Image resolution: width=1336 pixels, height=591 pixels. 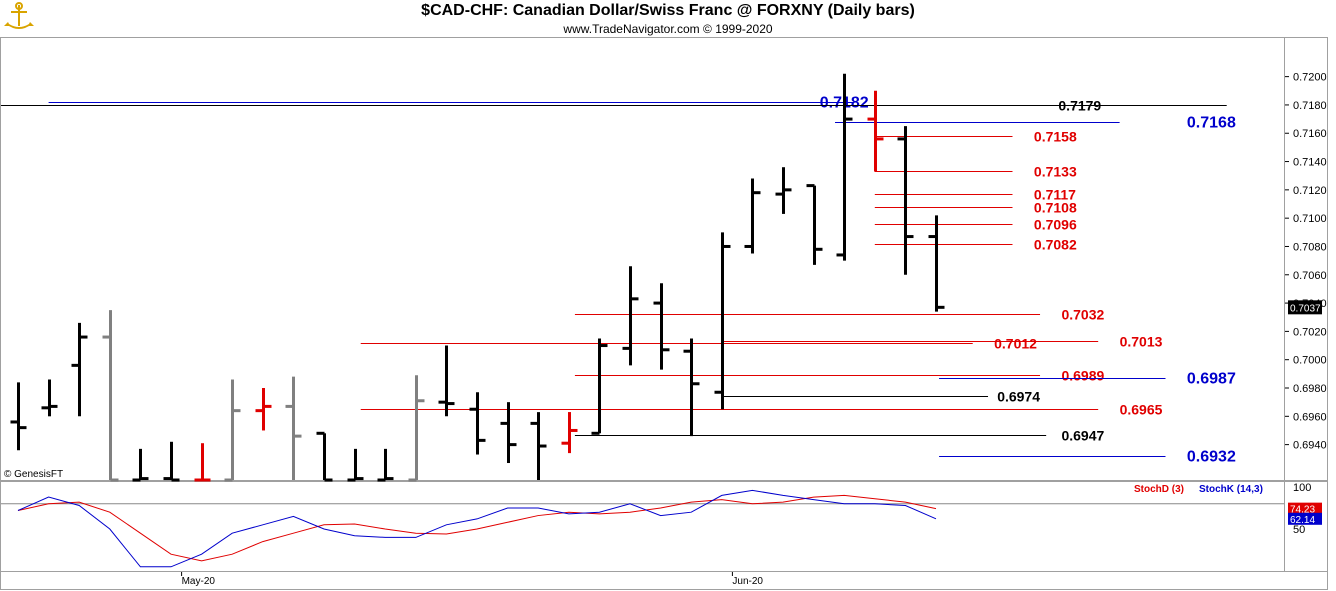 I want to click on level-label: 0.7082, so click(x=1055, y=245).